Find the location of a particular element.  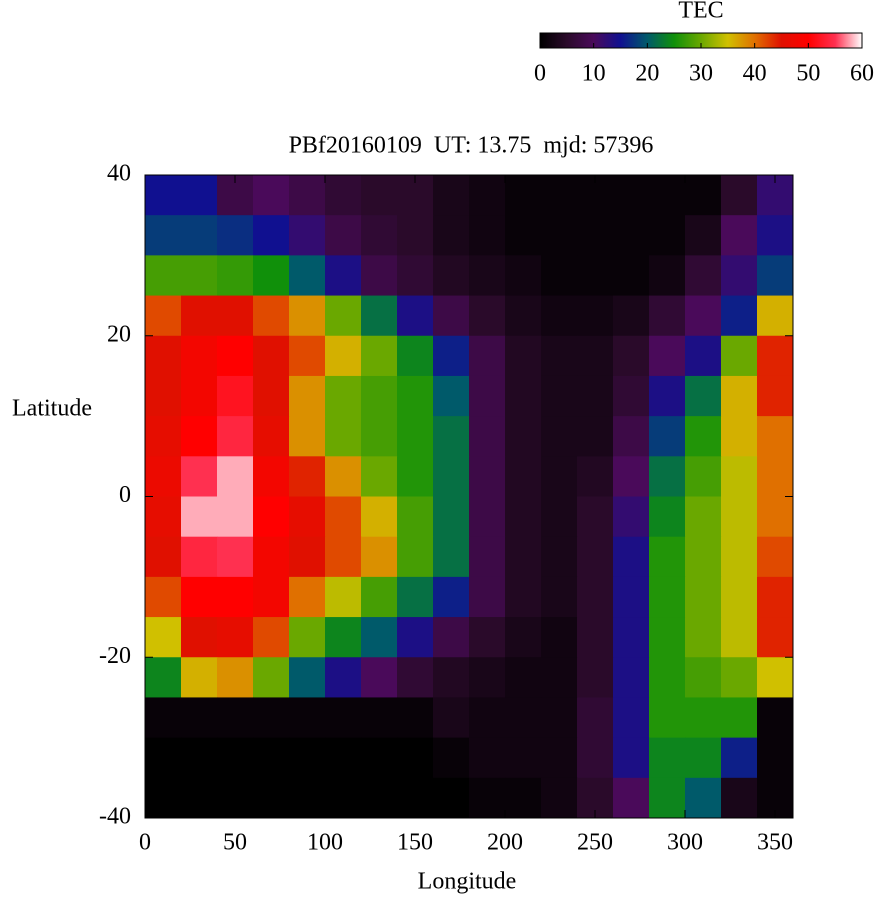

colorbar-tick-label: 60 is located at coordinates (862, 74).